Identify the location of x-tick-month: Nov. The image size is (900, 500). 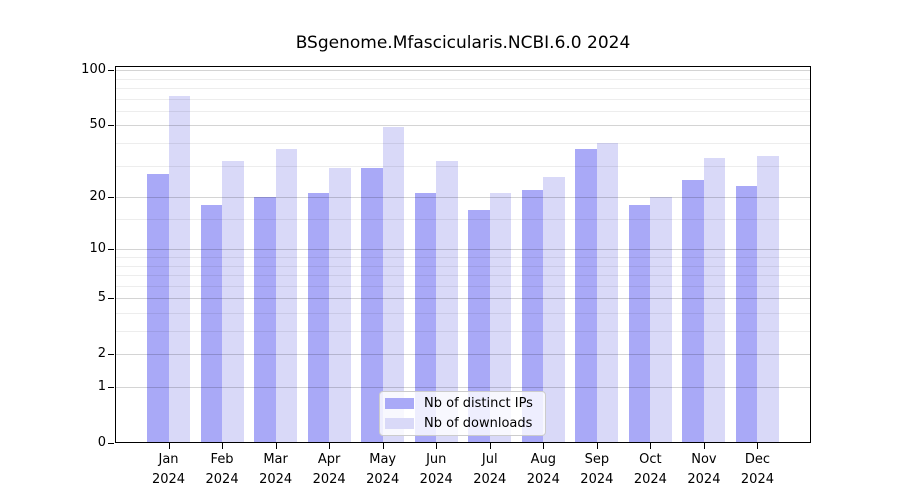
(704, 459).